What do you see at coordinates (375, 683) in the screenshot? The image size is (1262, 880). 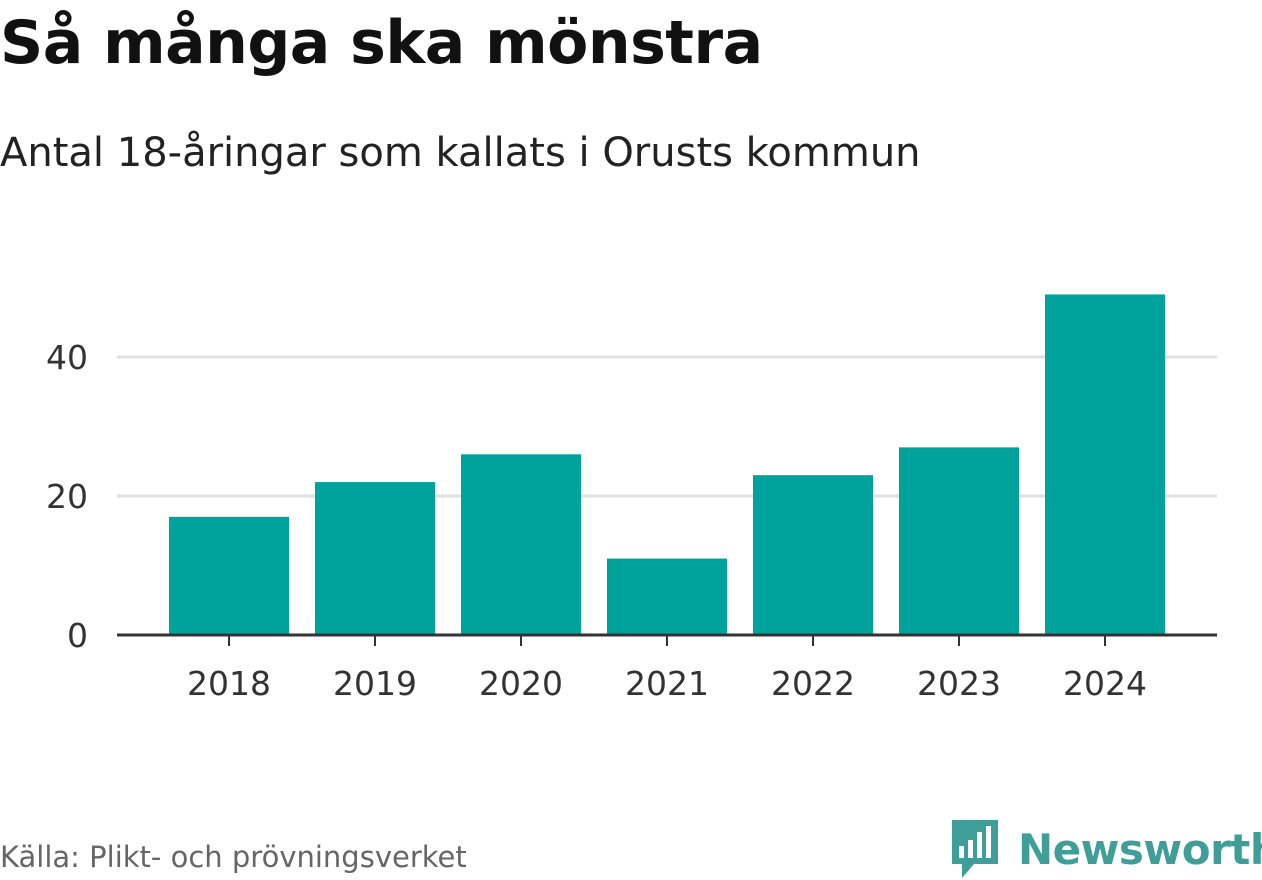 I see `x-tick-label: 2019` at bounding box center [375, 683].